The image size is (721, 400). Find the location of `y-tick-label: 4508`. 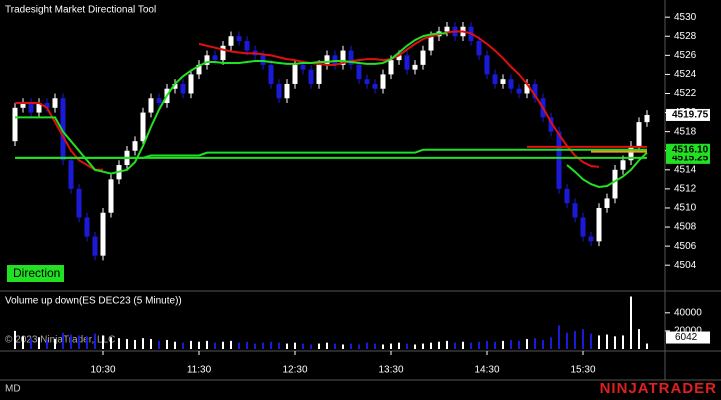

y-tick-label: 4508 is located at coordinates (685, 227).